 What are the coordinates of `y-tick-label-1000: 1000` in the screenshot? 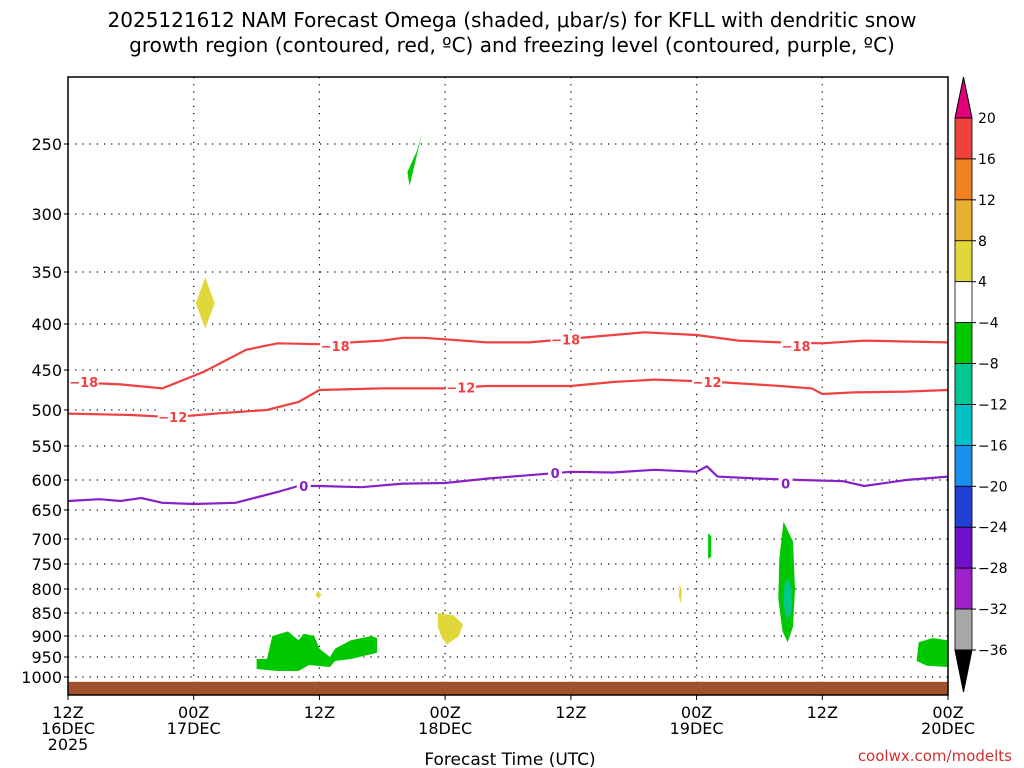 It's located at (41, 677).